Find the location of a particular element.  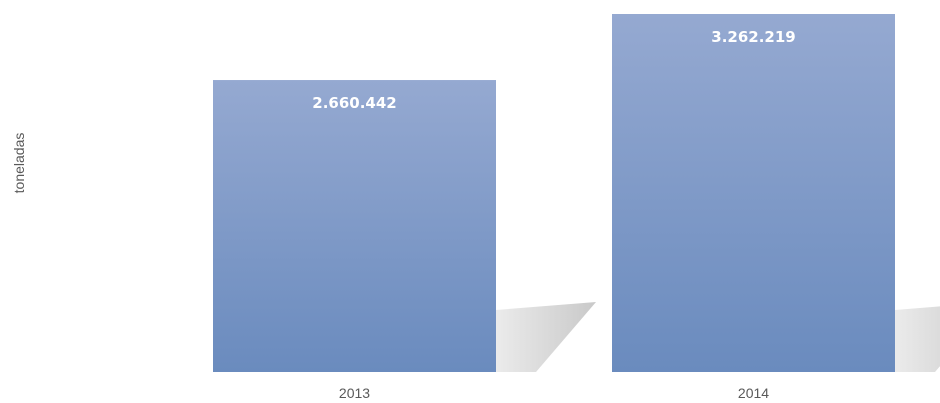

bar-shadow-2013 is located at coordinates (546, 337).